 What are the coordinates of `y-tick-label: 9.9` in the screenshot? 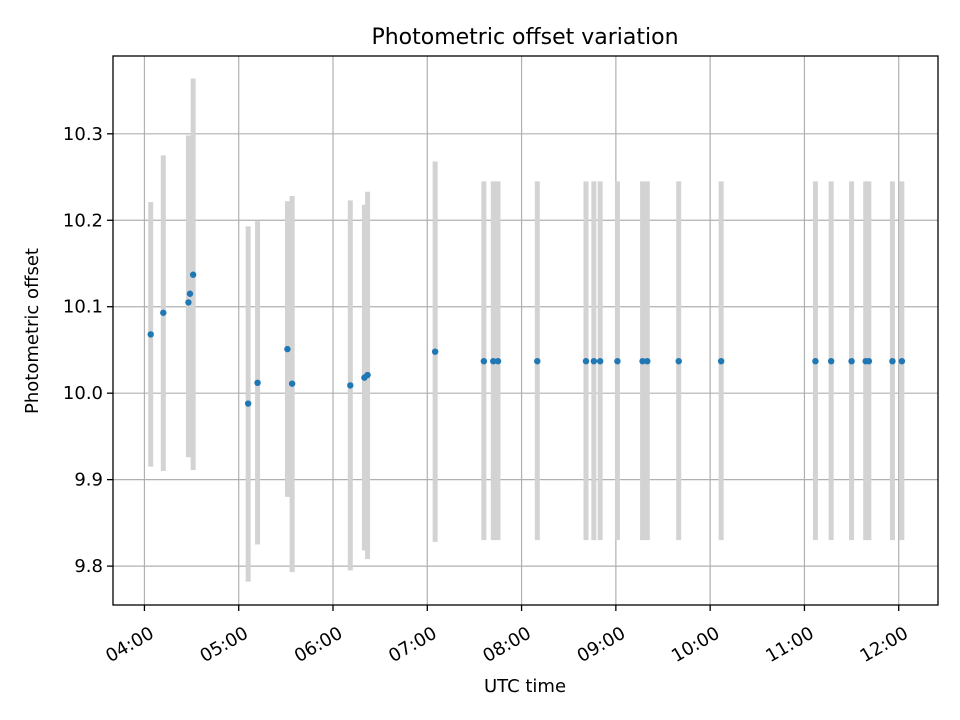 It's located at (88, 480).